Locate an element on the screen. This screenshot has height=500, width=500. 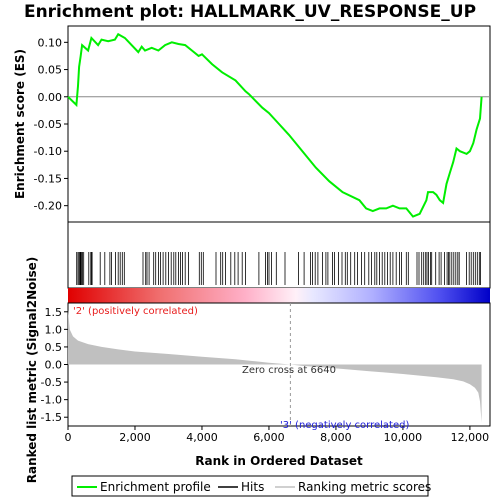
x-tick-label: 10,000 is located at coordinates (403, 437).